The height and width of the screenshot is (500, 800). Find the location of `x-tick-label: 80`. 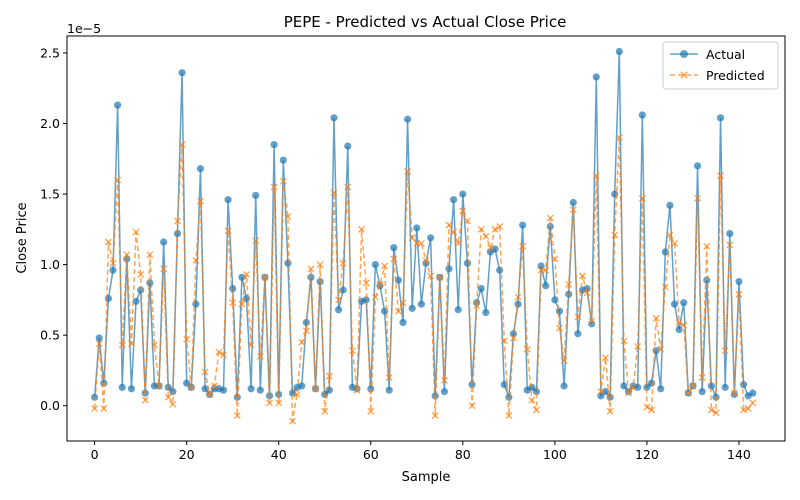

x-tick-label: 80 is located at coordinates (463, 454).